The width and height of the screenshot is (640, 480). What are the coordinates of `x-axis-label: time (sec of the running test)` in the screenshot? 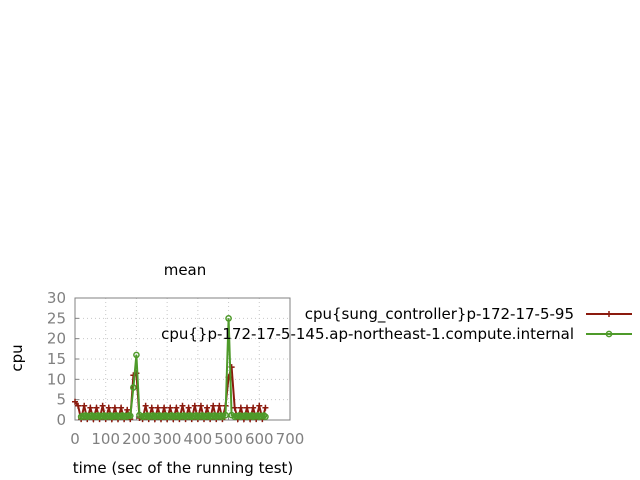 It's located at (183, 468).